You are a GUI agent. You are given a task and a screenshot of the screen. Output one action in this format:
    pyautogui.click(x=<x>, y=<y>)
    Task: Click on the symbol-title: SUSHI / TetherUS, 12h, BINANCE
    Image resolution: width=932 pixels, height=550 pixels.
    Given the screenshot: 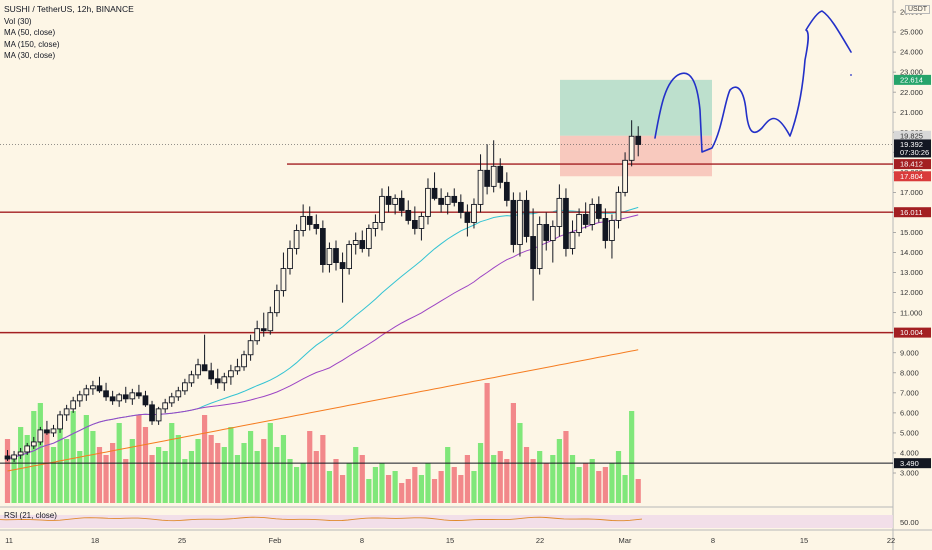 What is the action you would take?
    pyautogui.click(x=69, y=9)
    